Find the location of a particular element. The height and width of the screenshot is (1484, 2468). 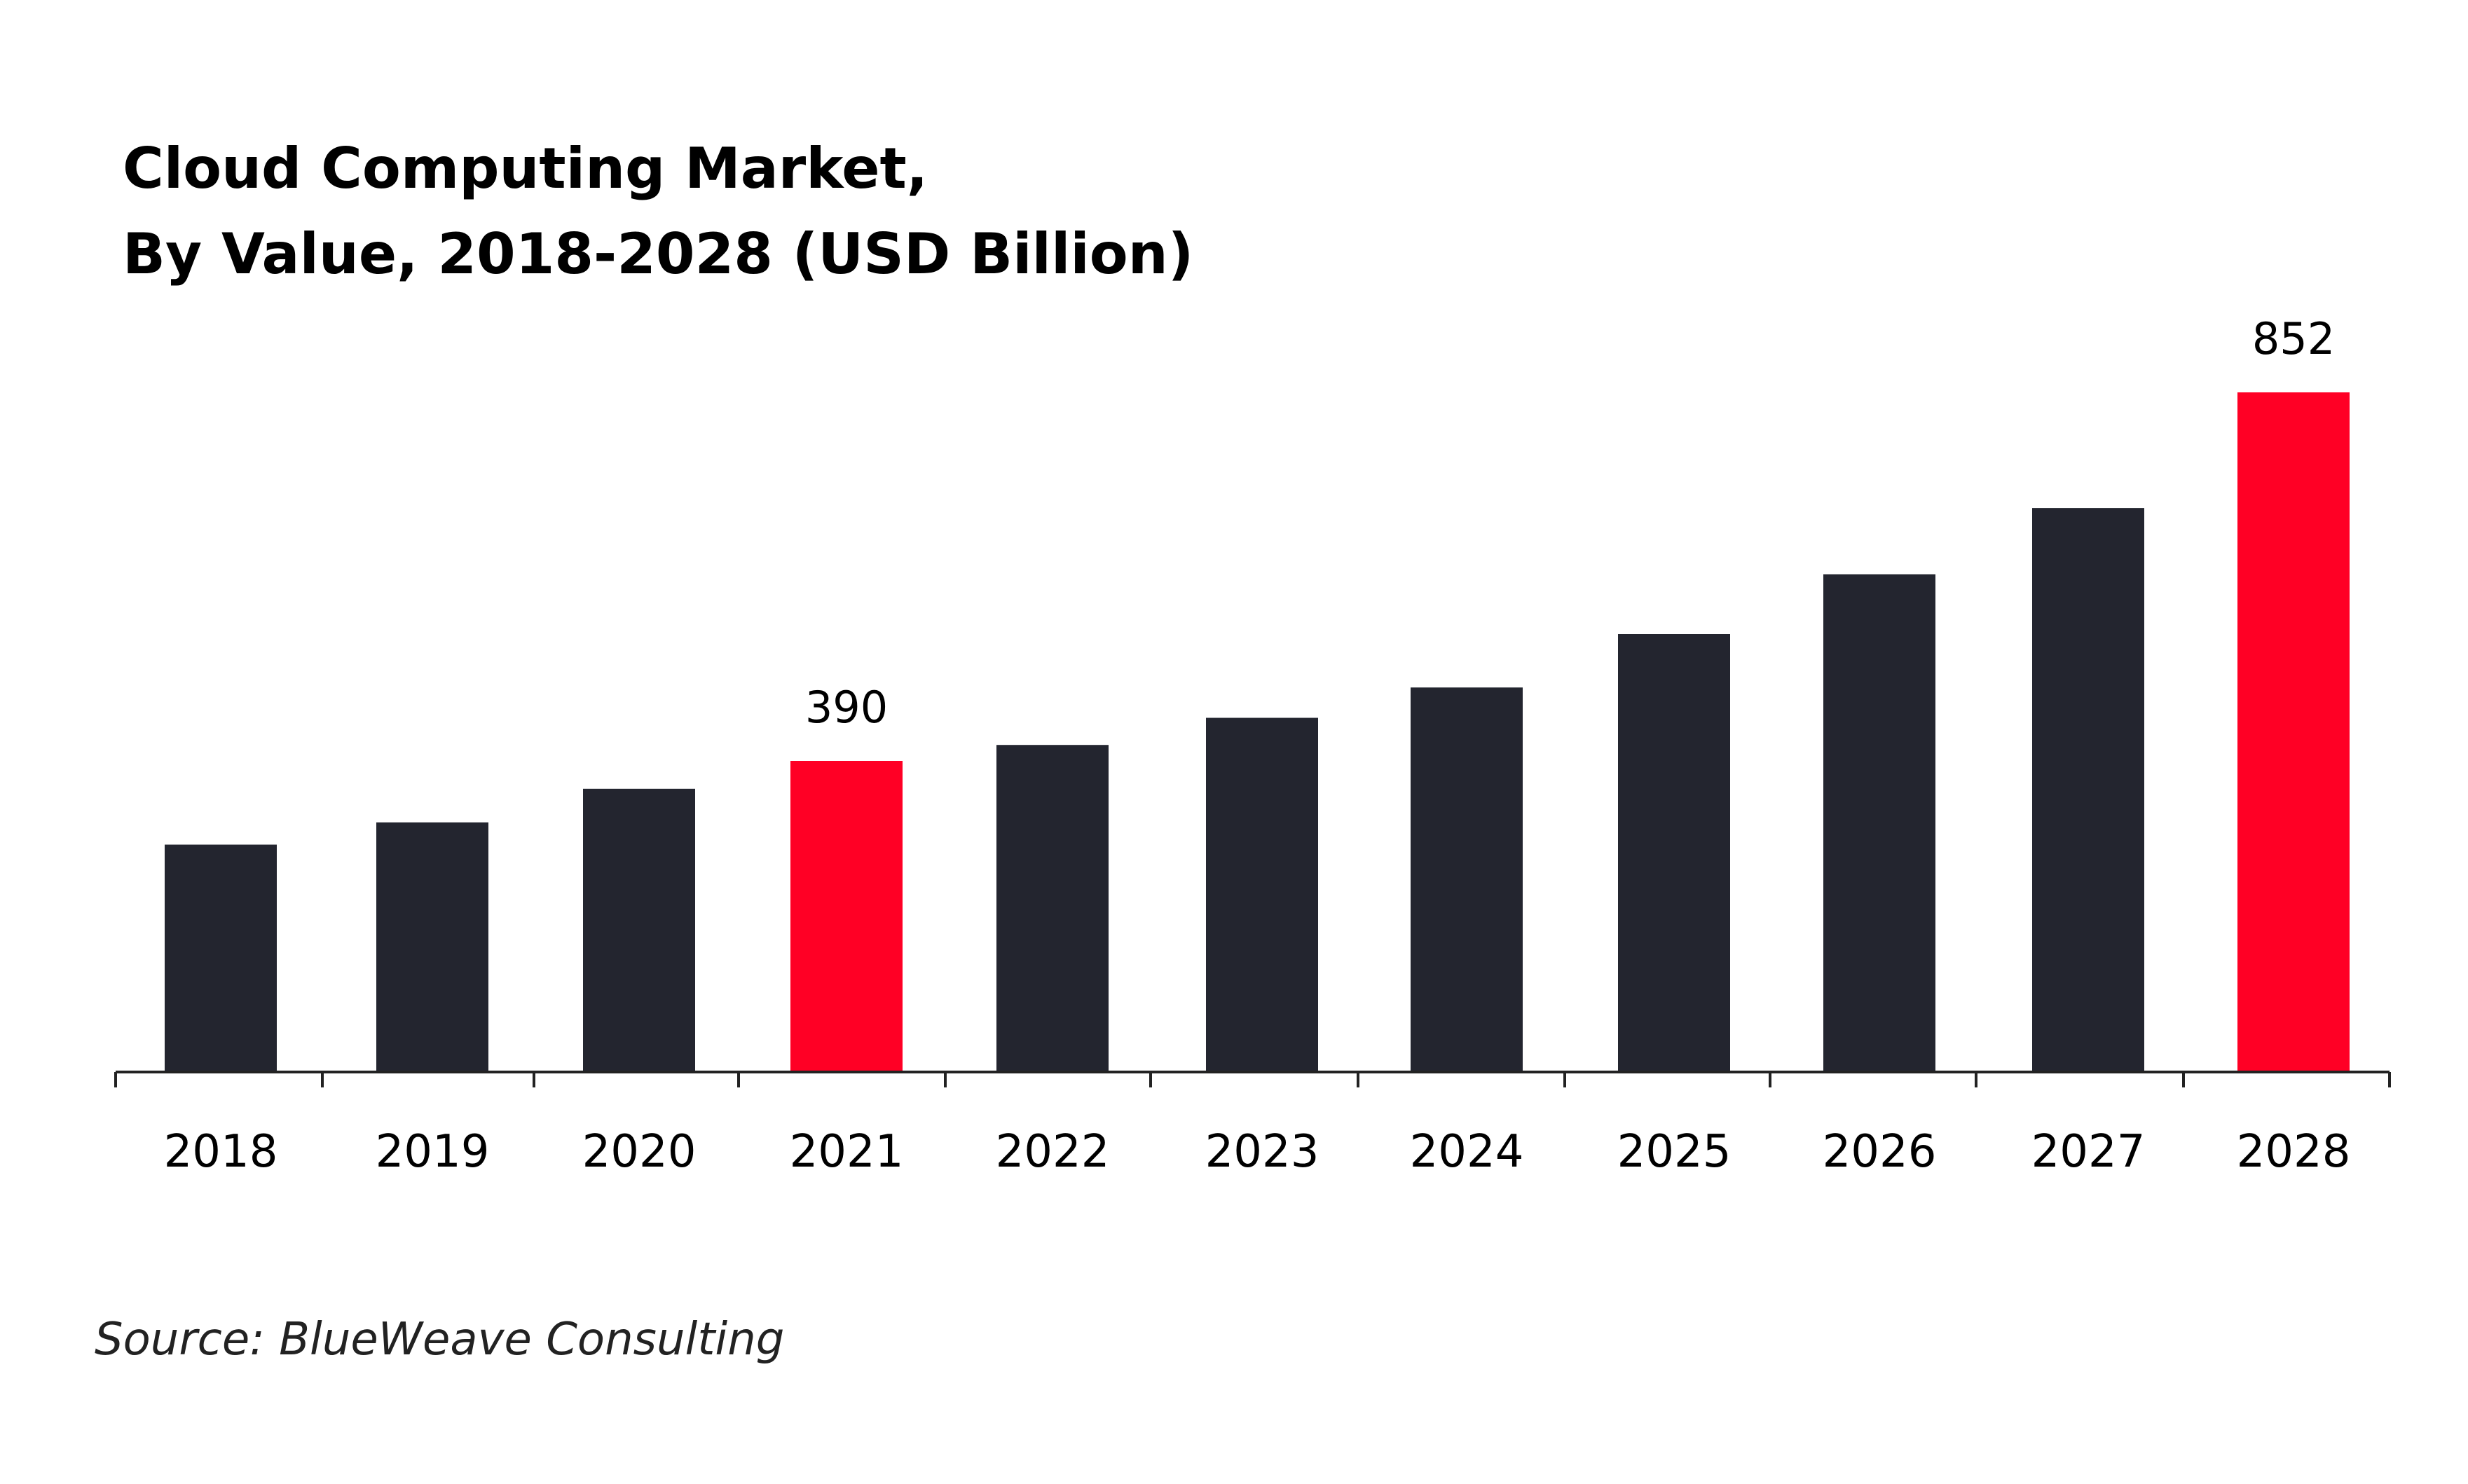

x-tick-label-2023: 2023 is located at coordinates (1262, 1152).